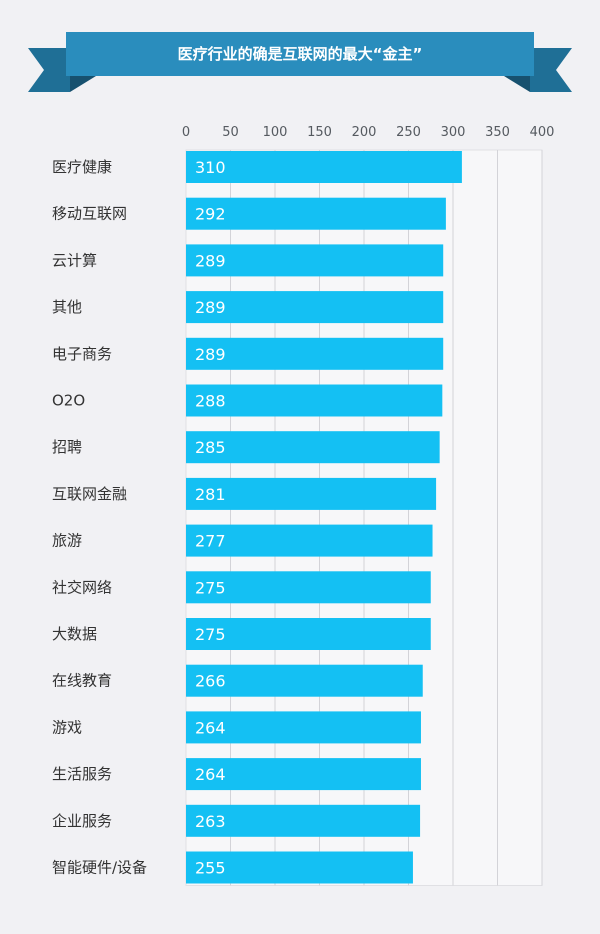 The image size is (600, 934). What do you see at coordinates (74, 634) in the screenshot?
I see `category-label: 大数据` at bounding box center [74, 634].